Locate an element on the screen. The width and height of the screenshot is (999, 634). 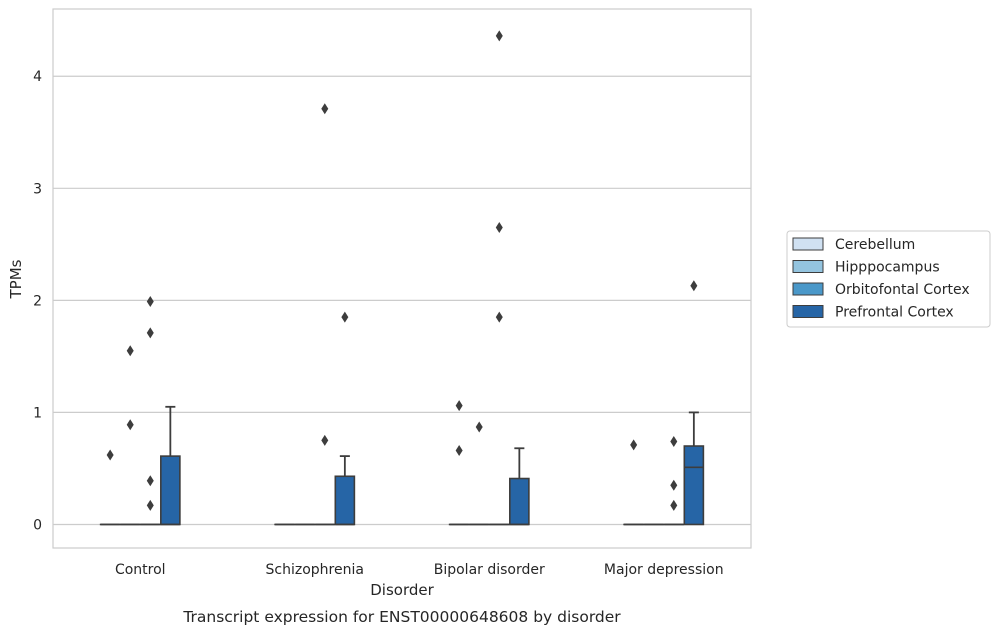
x-tick-label: Schizophrenia is located at coordinates (315, 570).